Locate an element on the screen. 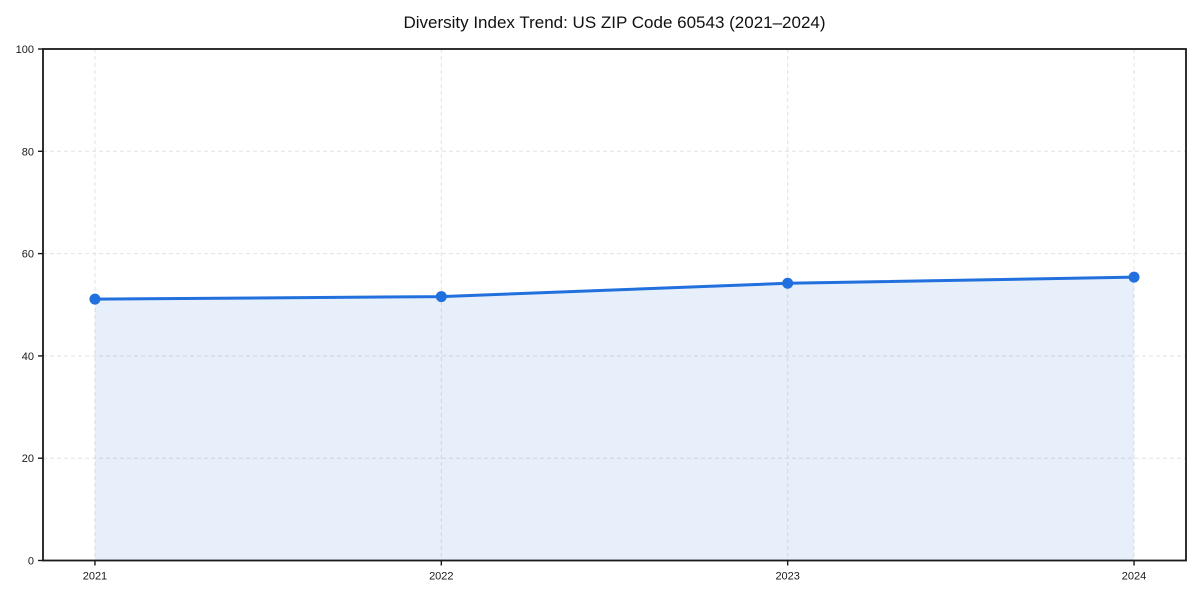 This screenshot has width=1200, height=600. y-tick-label: 0 is located at coordinates (31, 562).